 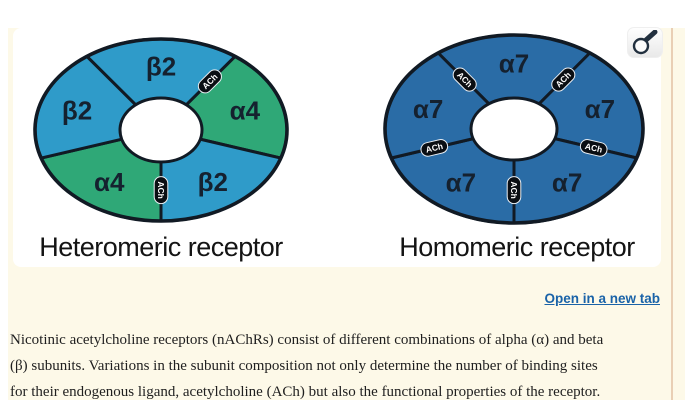 I want to click on zoom-figure-button, so click(x=645, y=42).